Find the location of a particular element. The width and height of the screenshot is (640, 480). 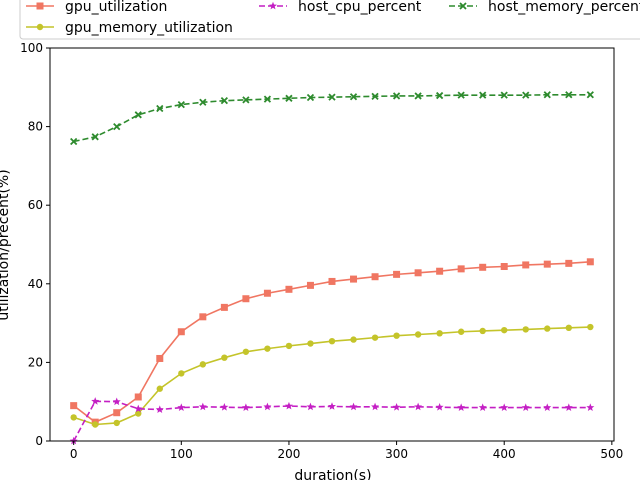

legend-item-host_memory_percent: host_memory_percent is located at coordinates (544, 7).